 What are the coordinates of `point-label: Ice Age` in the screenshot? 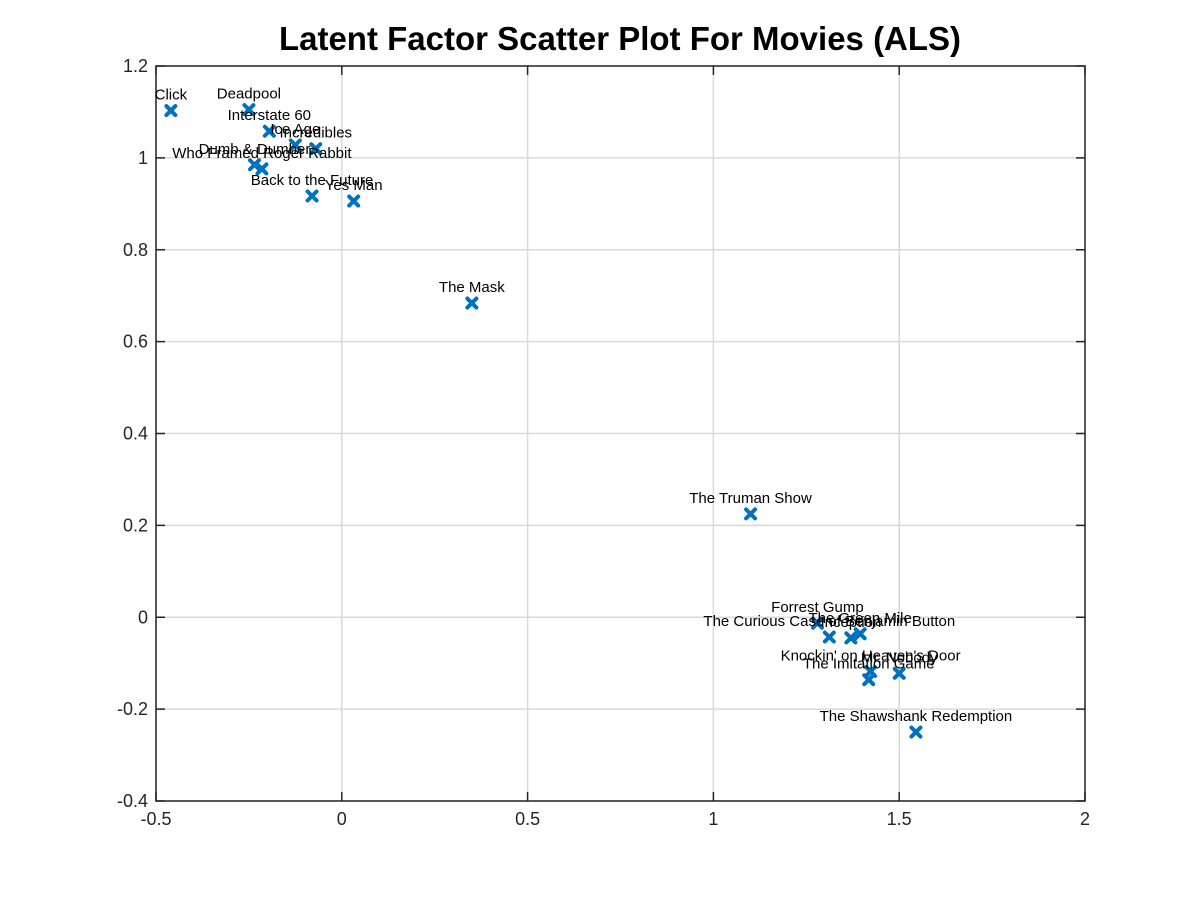 It's located at (295, 129).